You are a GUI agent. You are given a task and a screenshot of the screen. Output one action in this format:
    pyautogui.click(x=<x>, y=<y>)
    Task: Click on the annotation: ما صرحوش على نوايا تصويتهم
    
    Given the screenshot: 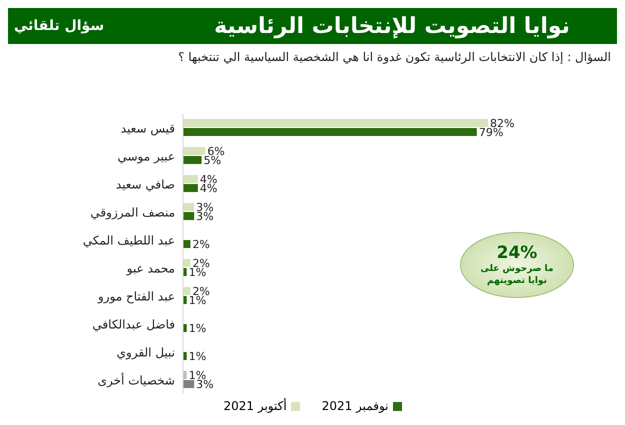 What is the action you would take?
    pyautogui.click(x=517, y=275)
    